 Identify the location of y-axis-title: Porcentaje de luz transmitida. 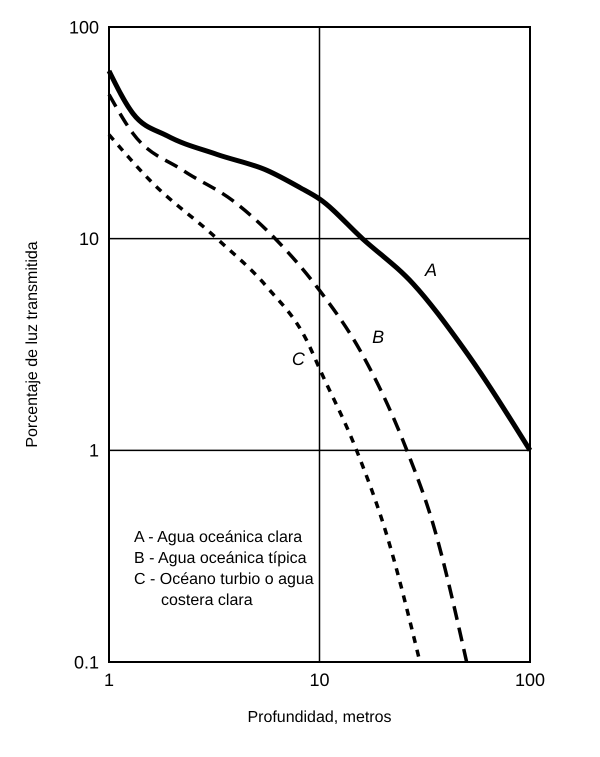
(32, 344).